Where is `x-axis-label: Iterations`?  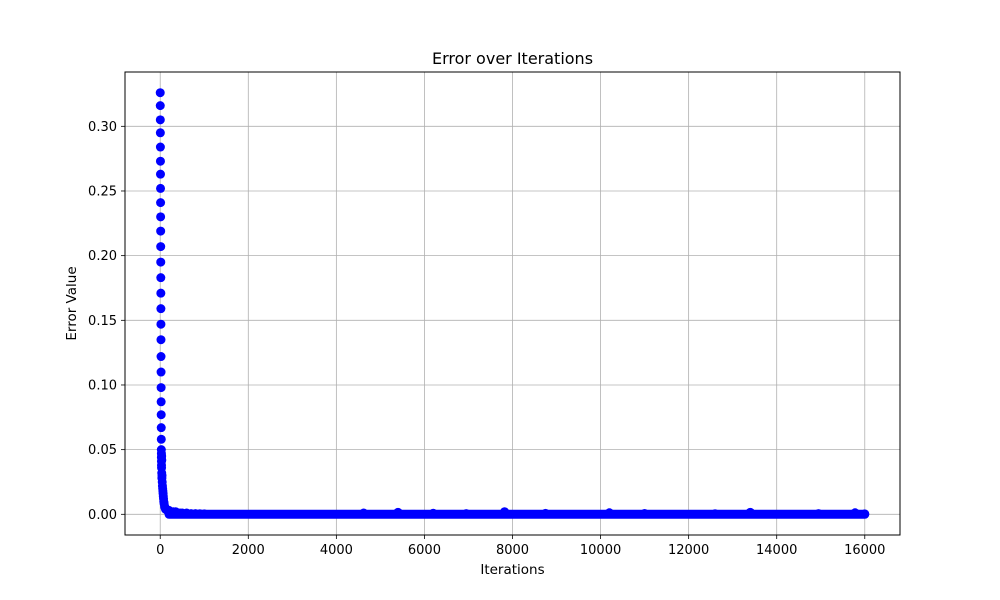 x-axis-label: Iterations is located at coordinates (512, 570).